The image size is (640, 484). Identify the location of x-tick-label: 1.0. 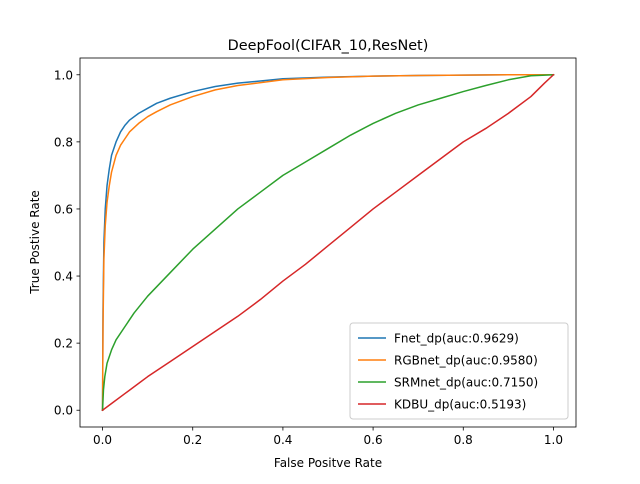
(553, 440).